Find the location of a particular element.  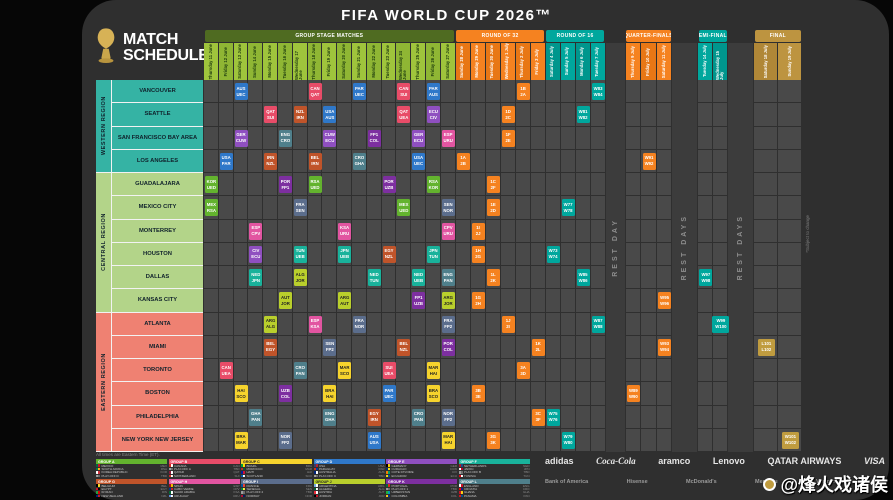

match-chip: USA UEC is located at coordinates (419, 161).